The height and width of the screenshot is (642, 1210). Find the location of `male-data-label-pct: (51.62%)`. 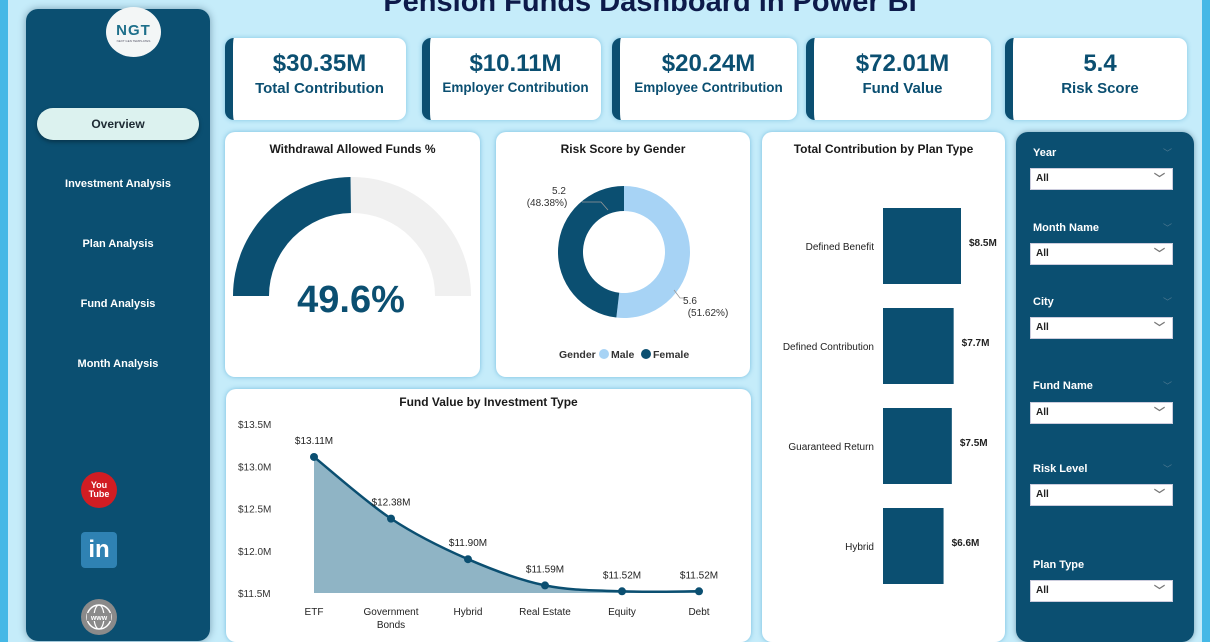

male-data-label-pct: (51.62%) is located at coordinates (708, 313).